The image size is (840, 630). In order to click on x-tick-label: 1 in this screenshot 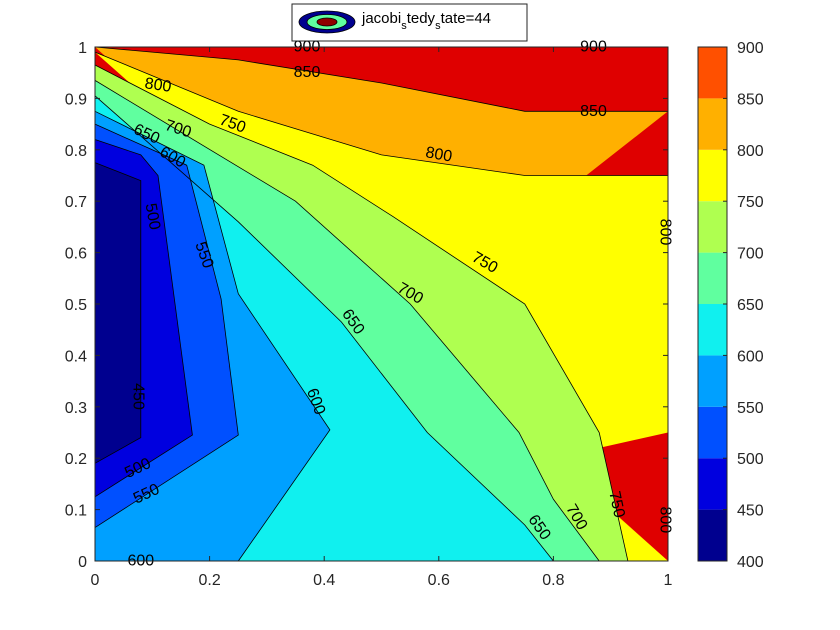, I will do `click(668, 580)`.